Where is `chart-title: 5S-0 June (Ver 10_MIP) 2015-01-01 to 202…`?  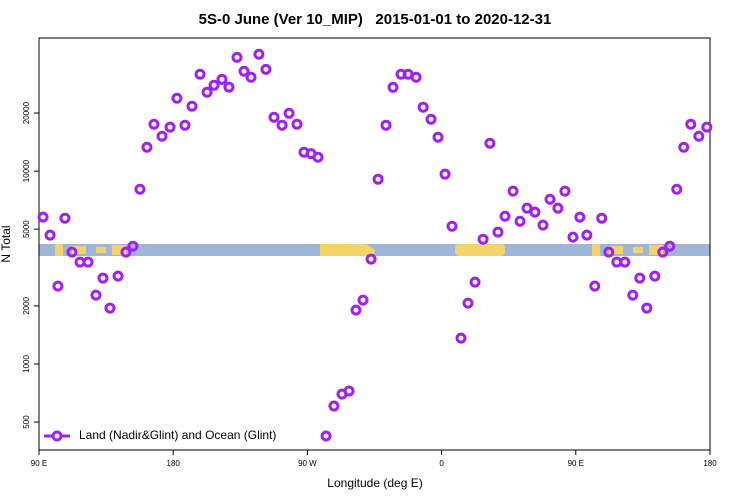 chart-title: 5S-0 June (Ver 10_MIP) 2015-01-01 to 202… is located at coordinates (375, 19).